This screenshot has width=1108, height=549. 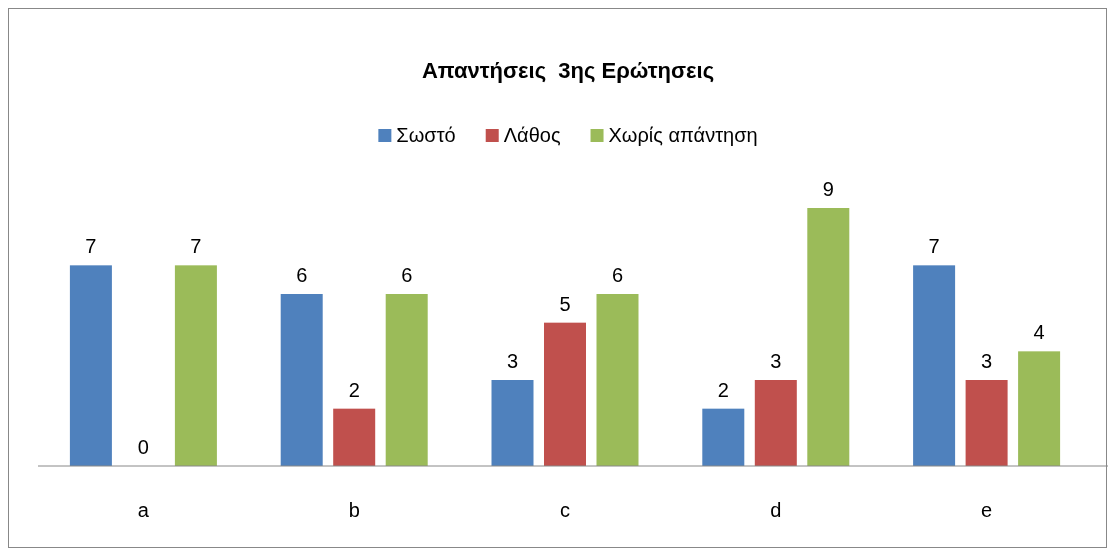 What do you see at coordinates (828, 189) in the screenshot?
I see `data-label: 9` at bounding box center [828, 189].